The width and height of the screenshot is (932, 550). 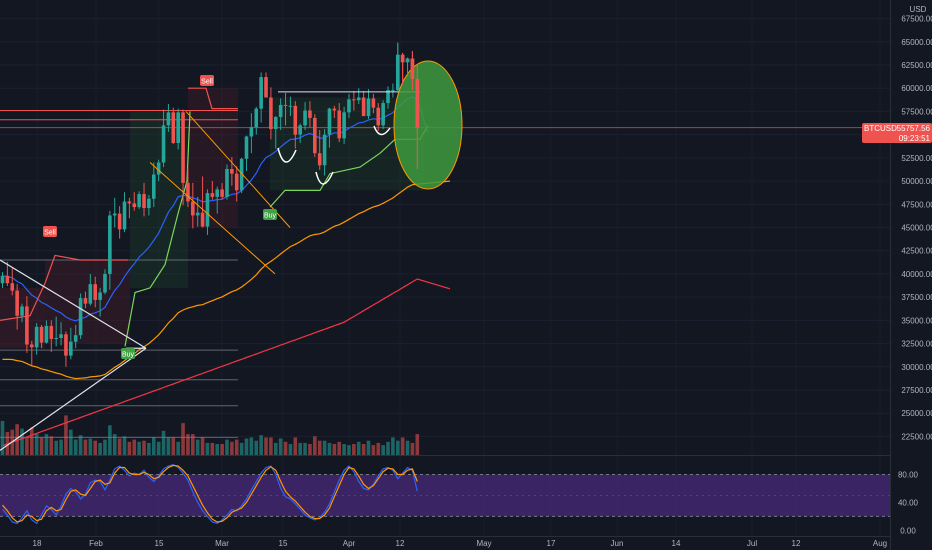 I want to click on price-tick-label: 67500.00, so click(x=916, y=19).